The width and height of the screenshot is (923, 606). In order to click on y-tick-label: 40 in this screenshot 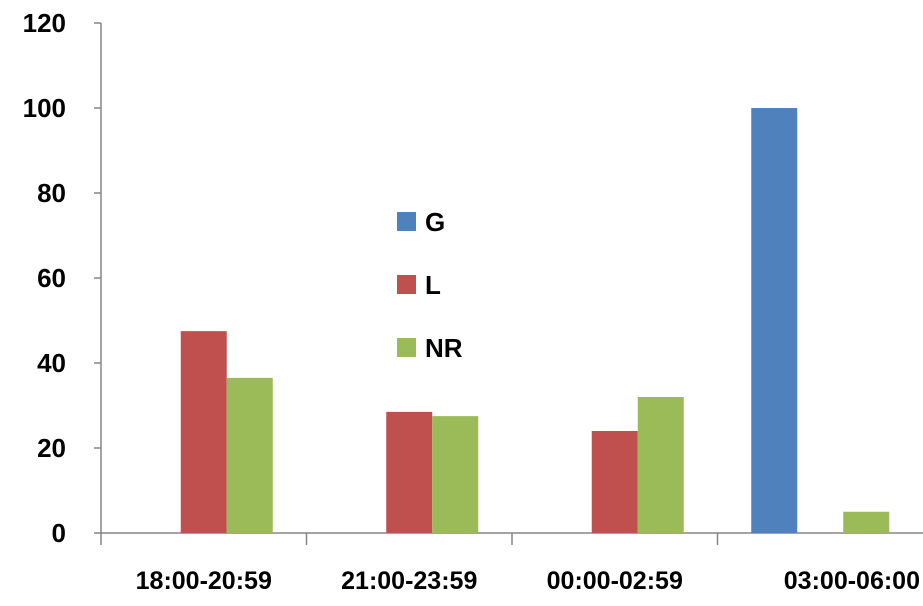, I will do `click(51, 363)`.